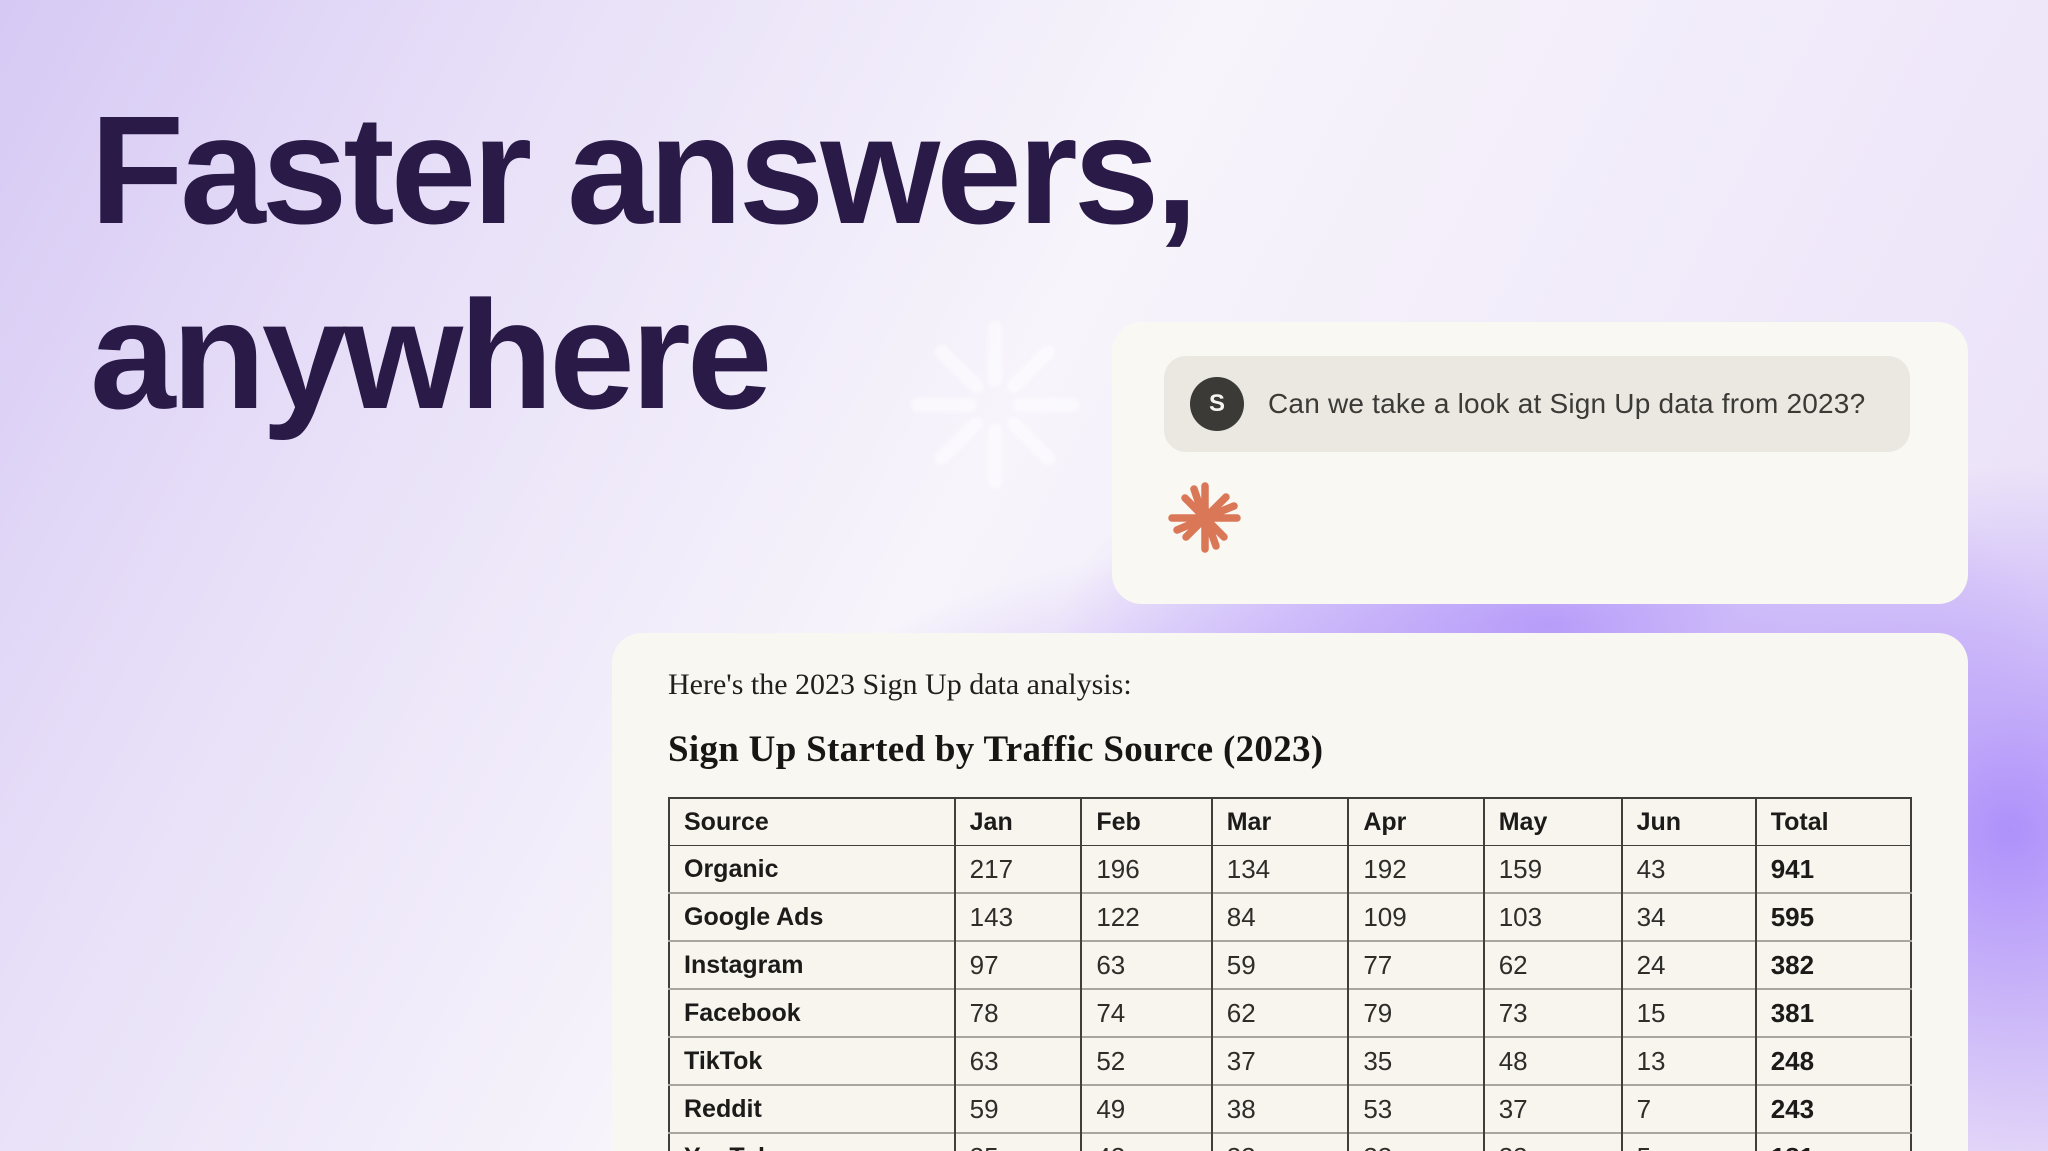 The height and width of the screenshot is (1151, 2048). Describe the element at coordinates (1017, 869) in the screenshot. I see `value-cell: 217` at that location.